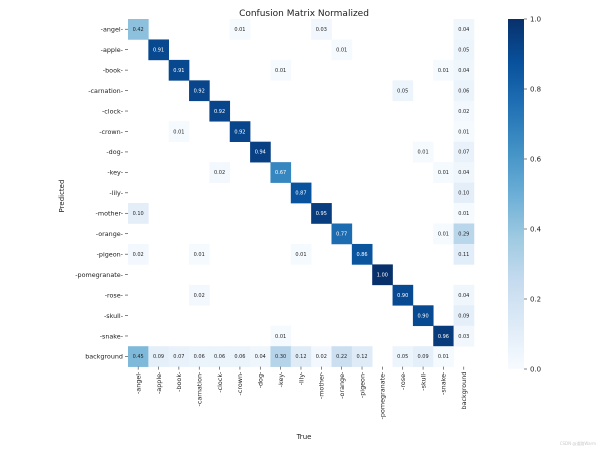 Image resolution: width=600 pixels, height=450 pixels. I want to click on cell-value-label: 0.30, so click(280, 357).